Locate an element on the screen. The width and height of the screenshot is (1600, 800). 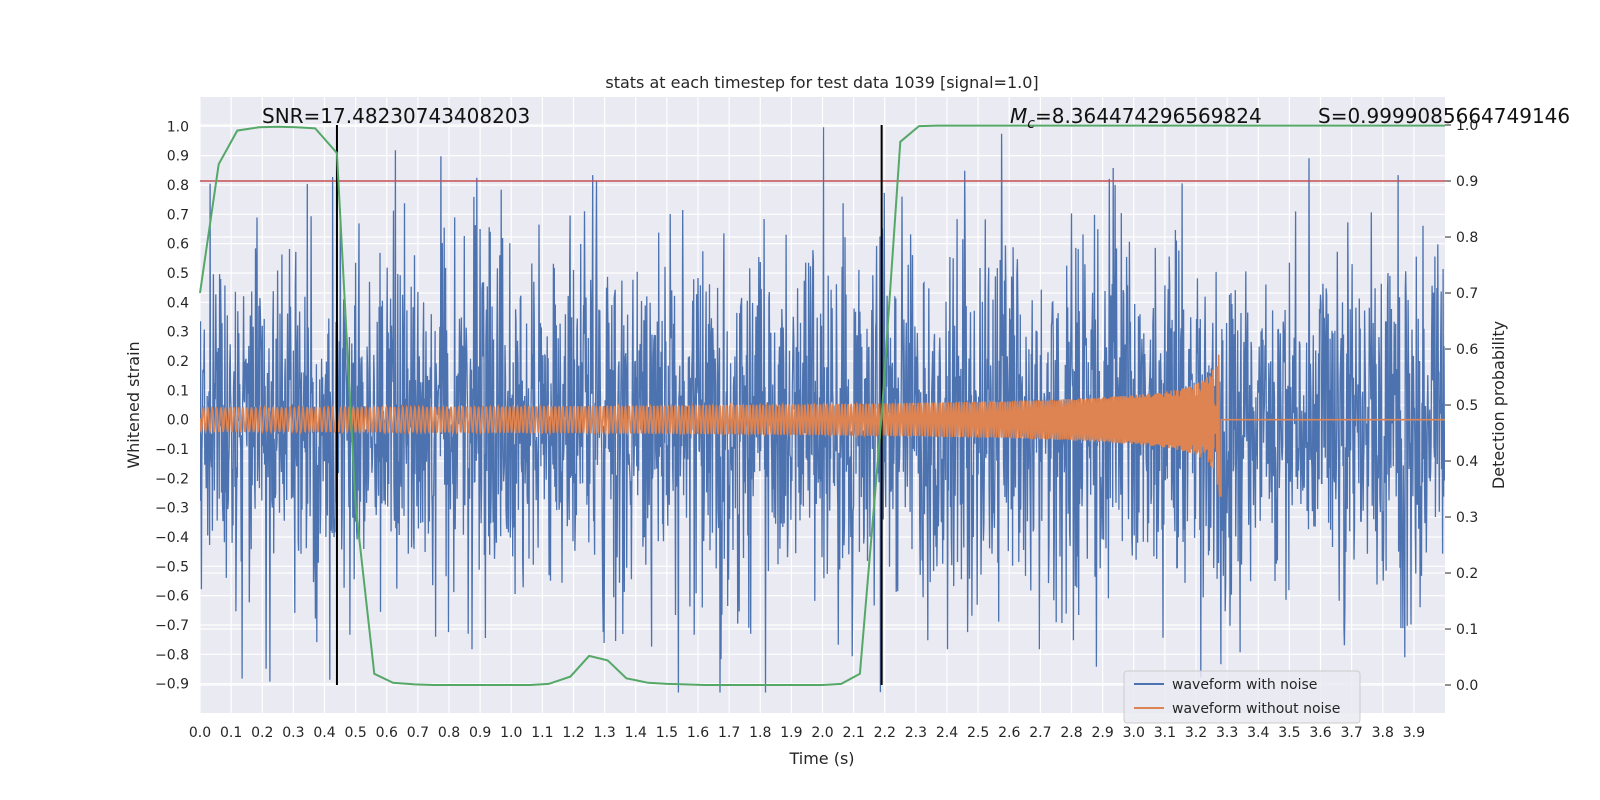
x-tick-label: 0.5 is located at coordinates (355, 733).